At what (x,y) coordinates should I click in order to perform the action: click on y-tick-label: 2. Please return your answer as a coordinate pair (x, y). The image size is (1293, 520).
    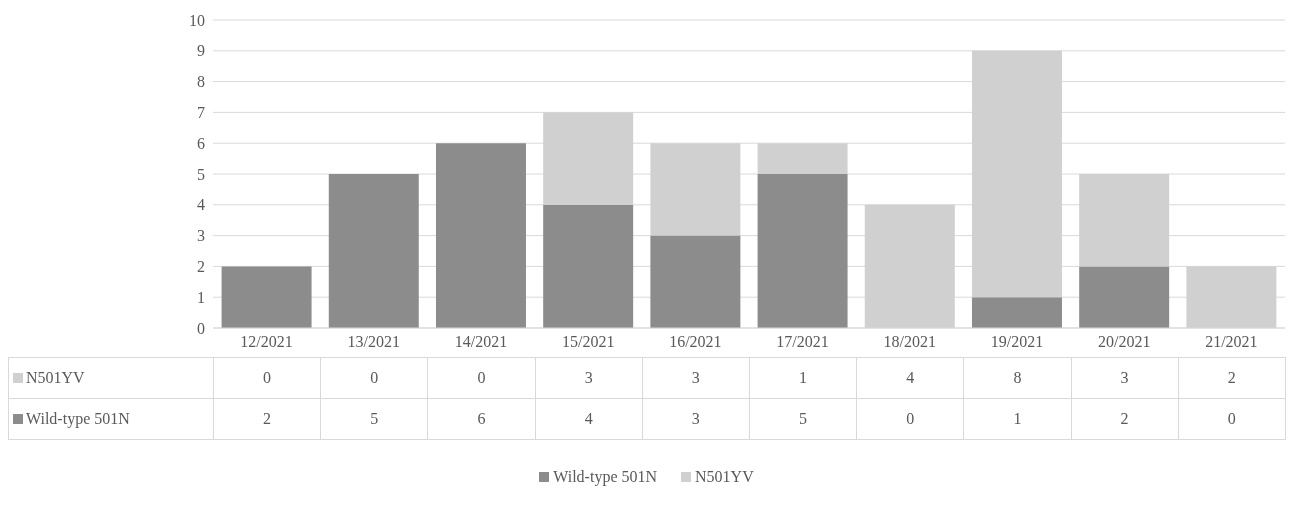
    Looking at the image, I should click on (201, 267).